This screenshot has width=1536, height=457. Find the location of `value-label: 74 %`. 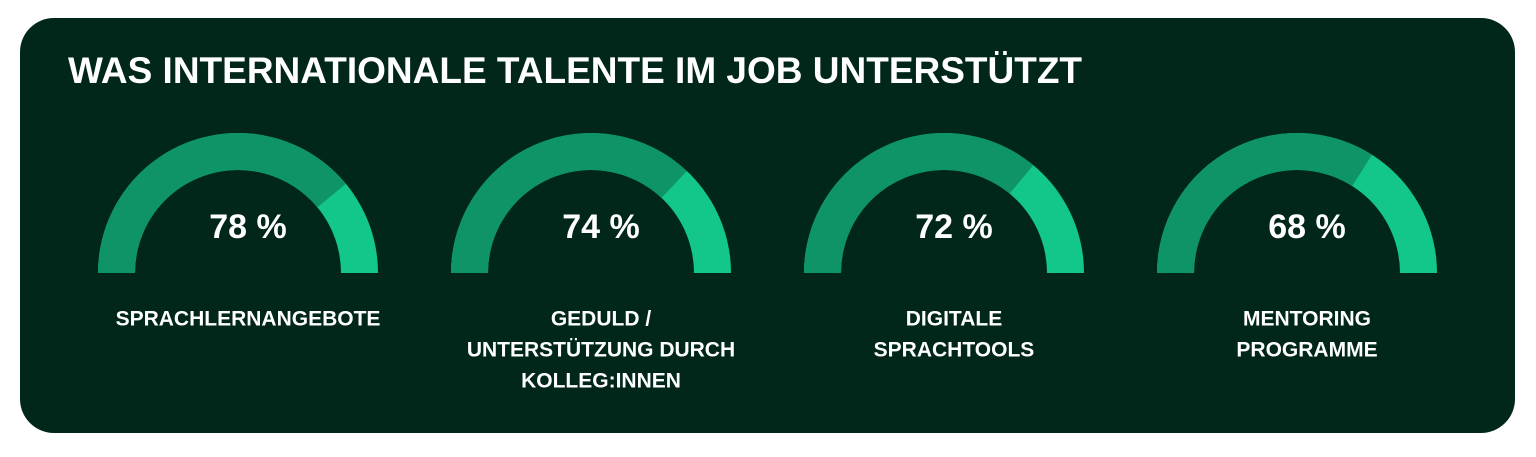

value-label: 74 % is located at coordinates (601, 227).